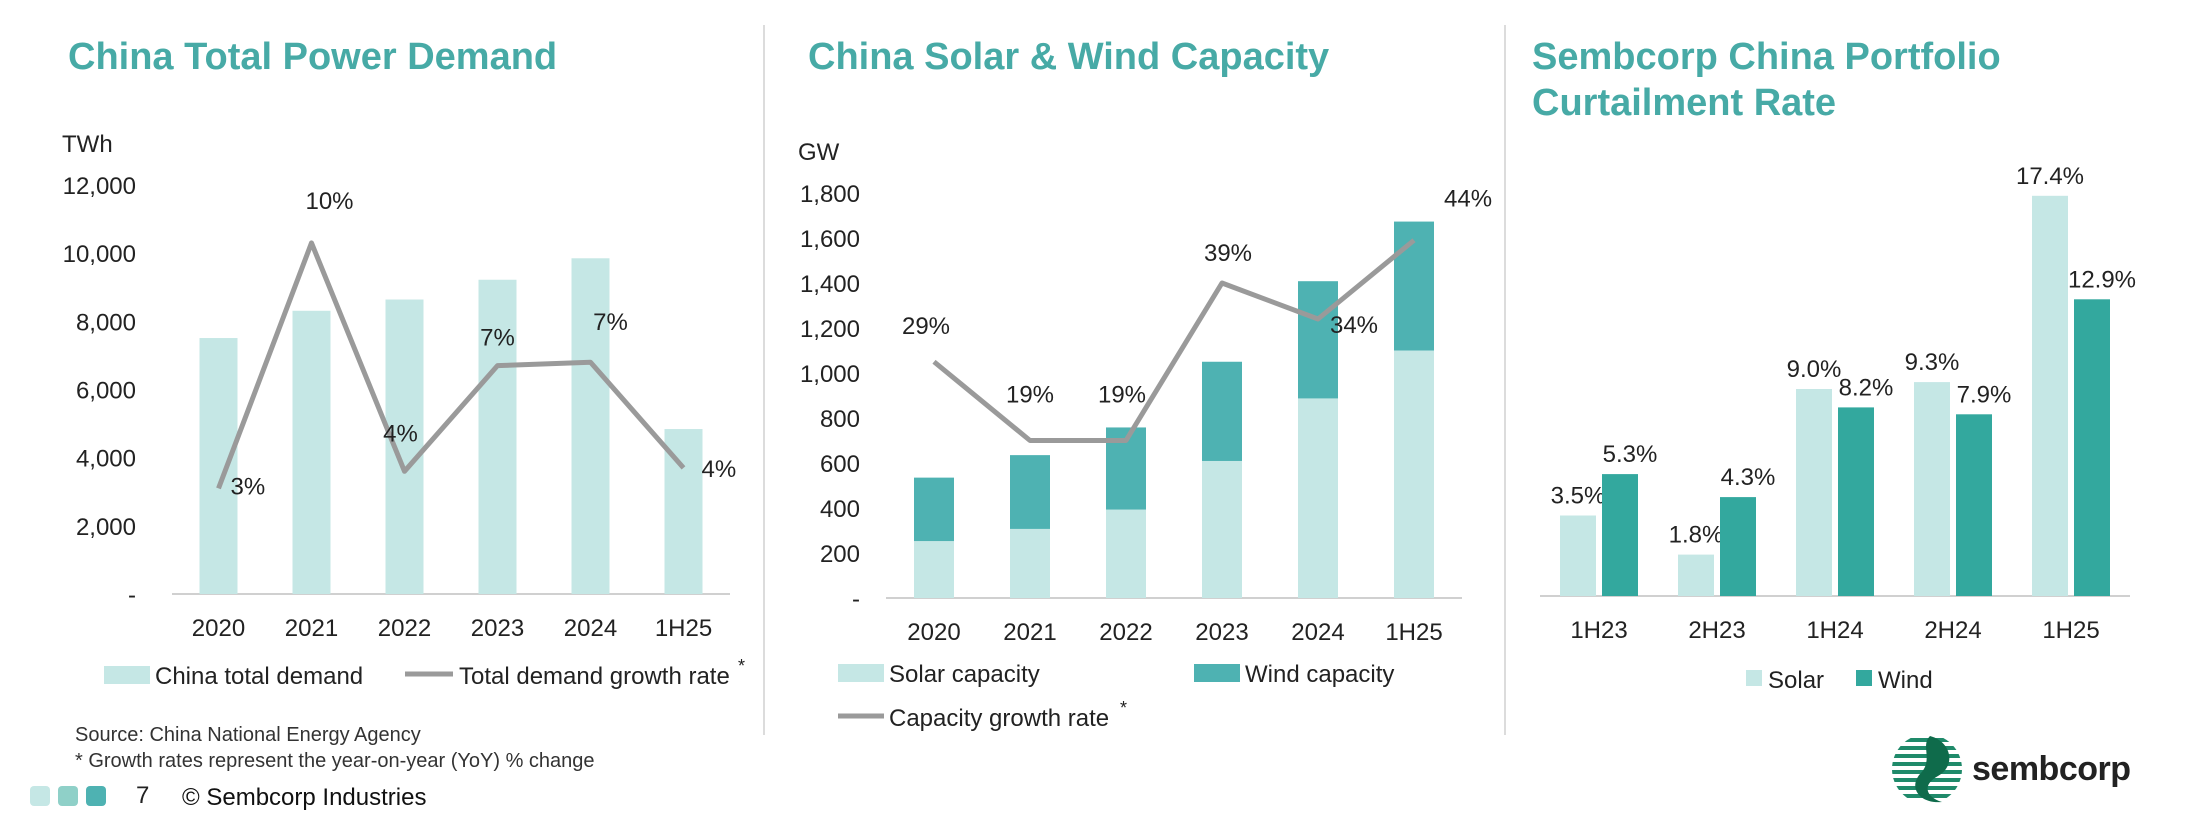 The height and width of the screenshot is (820, 2192). Describe the element at coordinates (329, 201) in the screenshot. I see `demand-growth-label: 10%` at that location.